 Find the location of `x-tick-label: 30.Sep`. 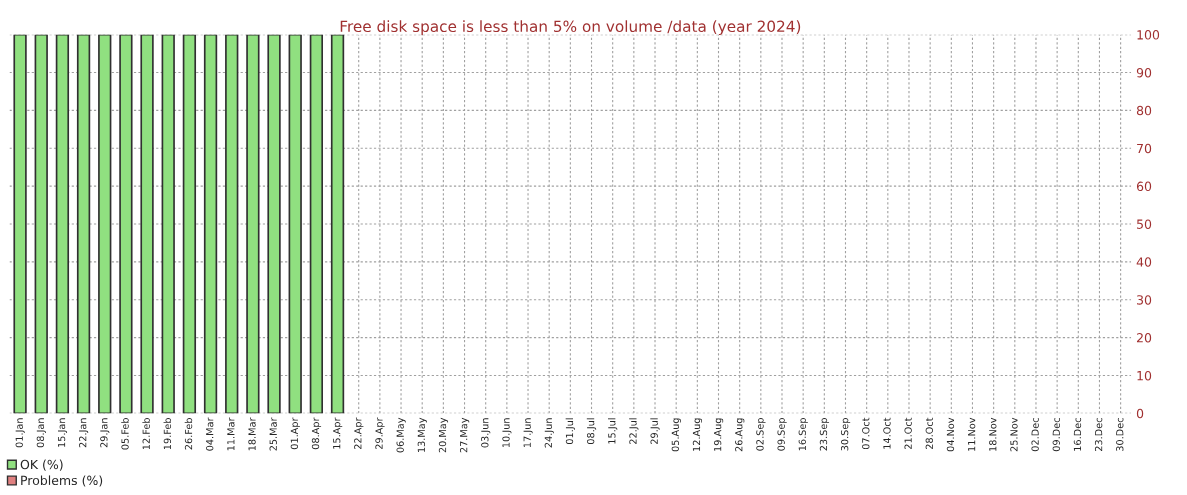

x-tick-label: 30.Sep is located at coordinates (845, 434).